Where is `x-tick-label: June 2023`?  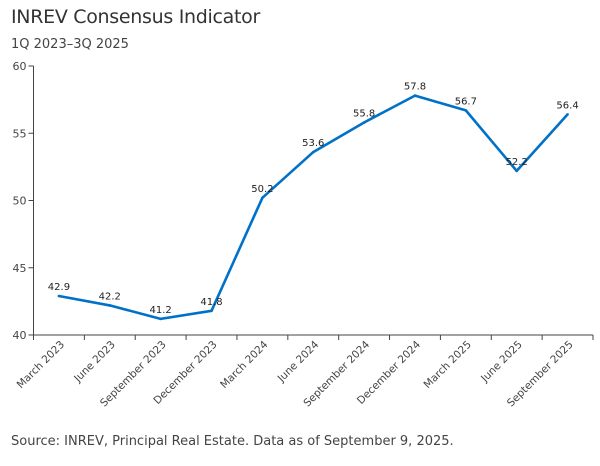 x-tick-label: June 2023 is located at coordinates (94, 362).